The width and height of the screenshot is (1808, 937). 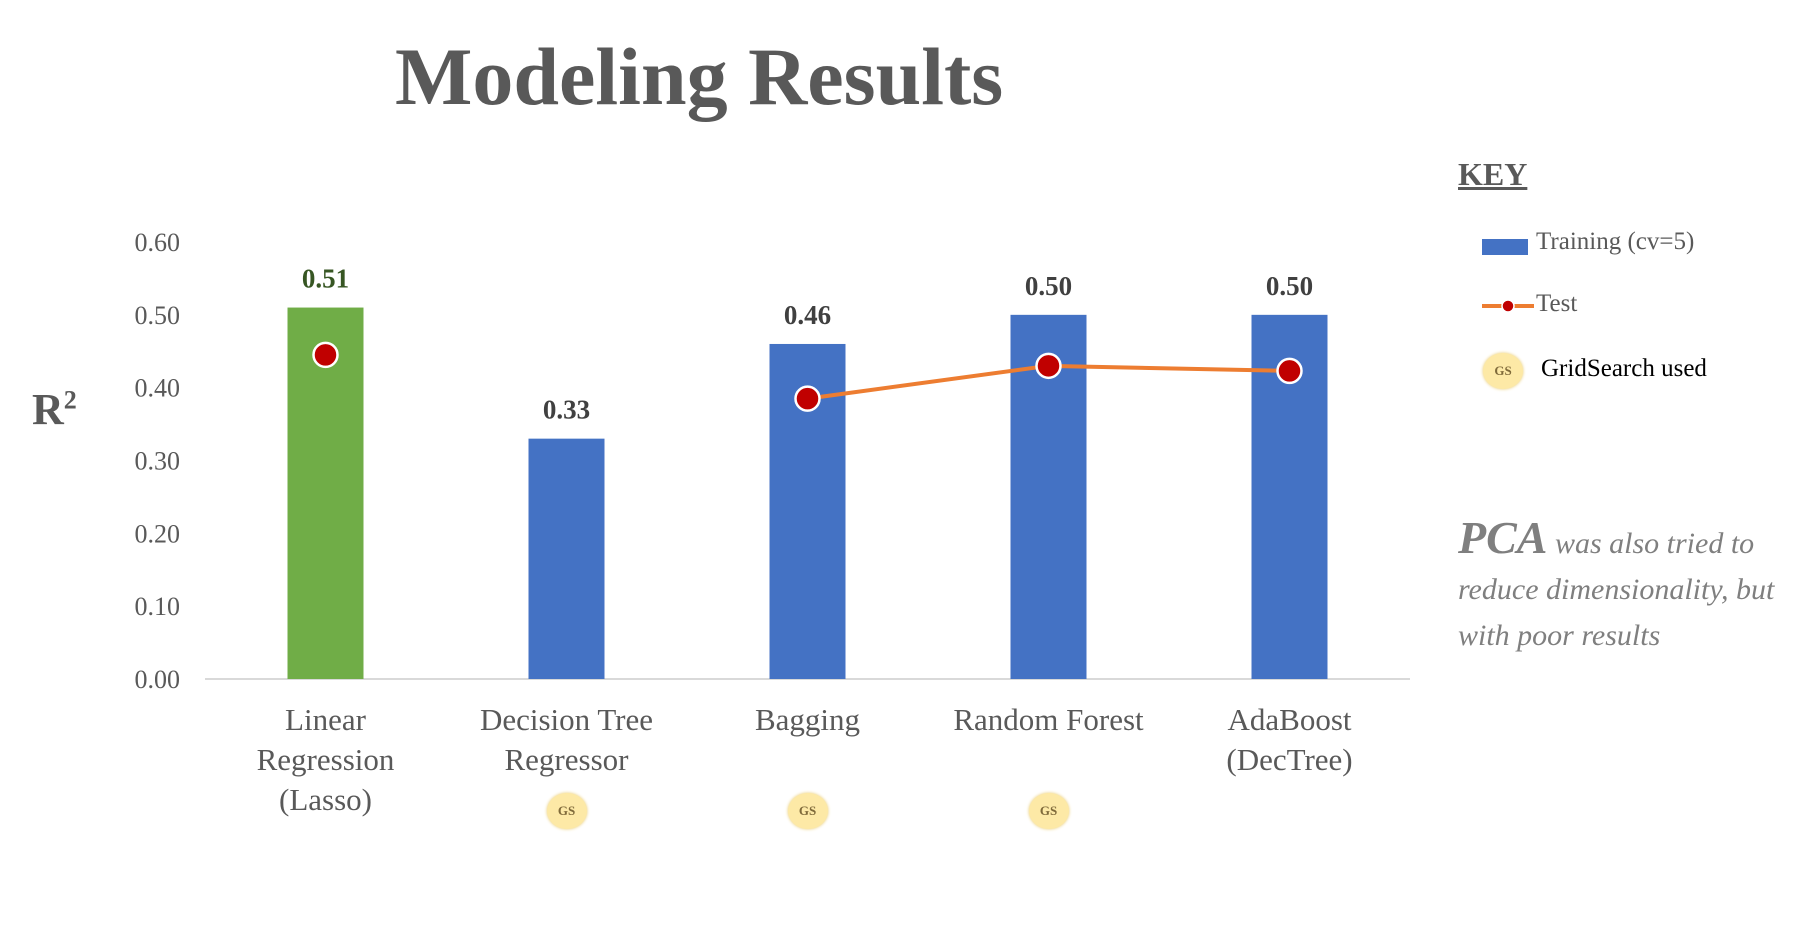 What do you see at coordinates (325, 279) in the screenshot?
I see `bar-data-label: 0.51` at bounding box center [325, 279].